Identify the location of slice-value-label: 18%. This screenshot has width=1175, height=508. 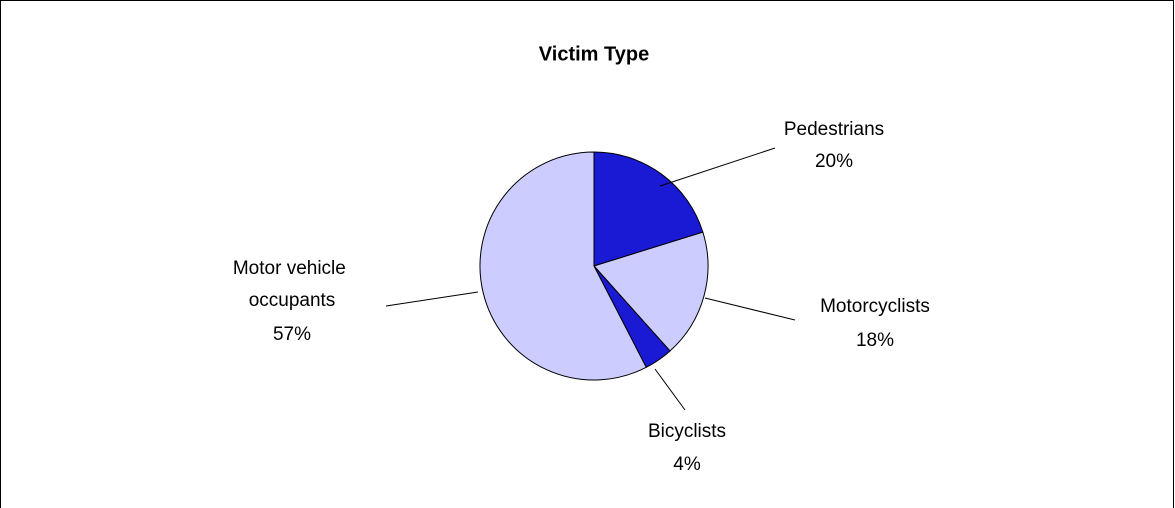
(875, 340).